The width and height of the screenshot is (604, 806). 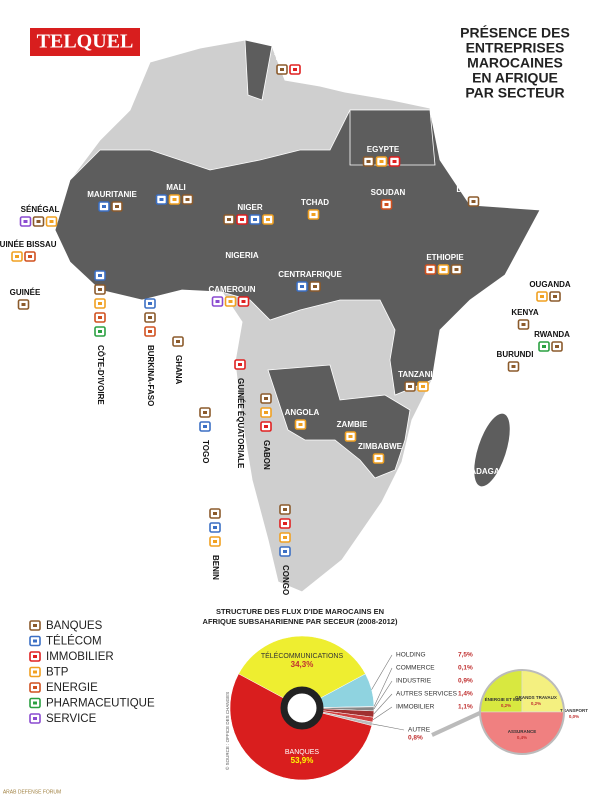 What do you see at coordinates (302, 760) in the screenshot?
I see `slice-label: 53,9%` at bounding box center [302, 760].